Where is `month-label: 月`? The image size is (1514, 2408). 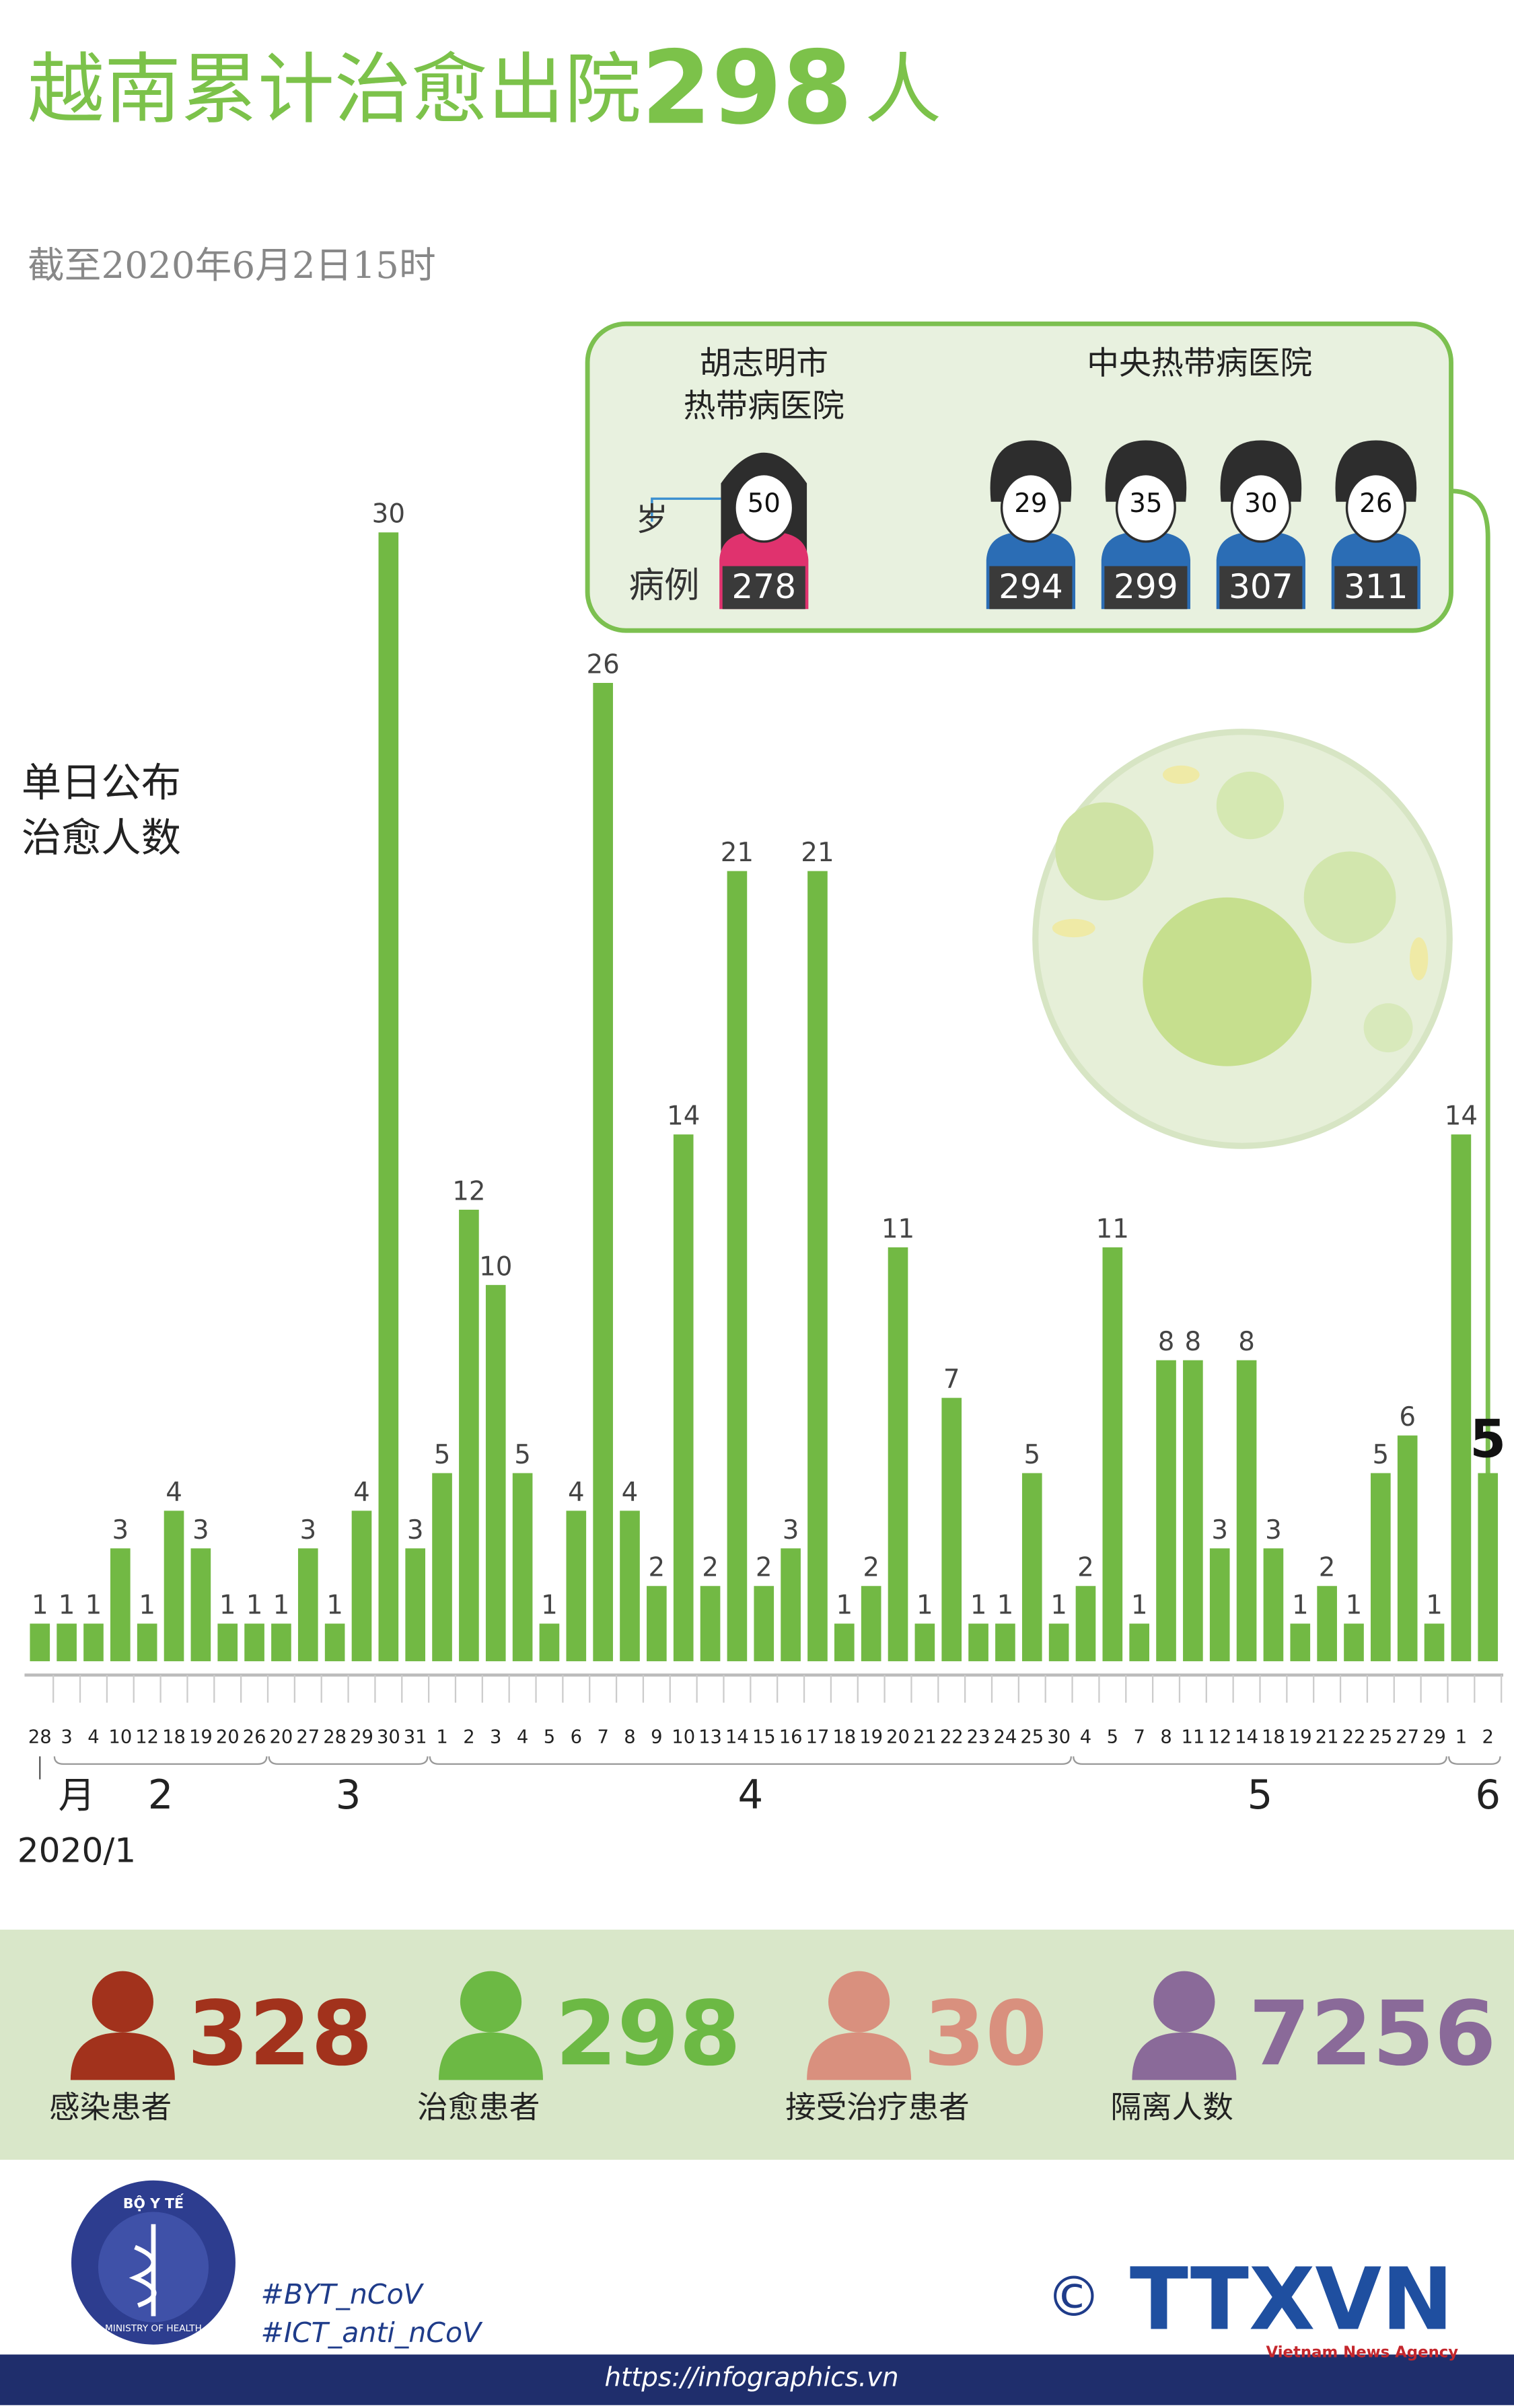 month-label: 月 is located at coordinates (77, 1796).